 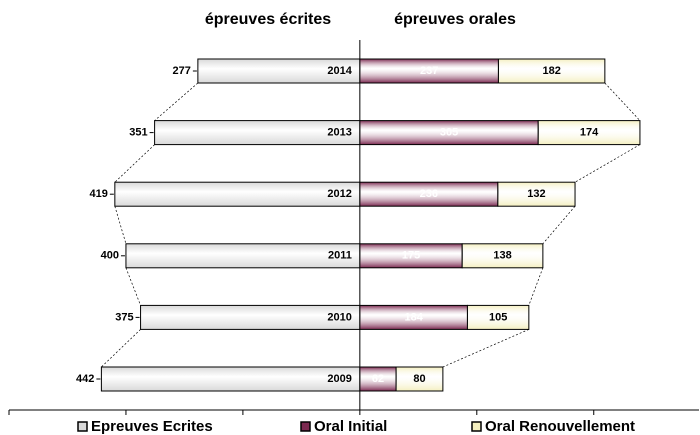 What do you see at coordinates (138, 133) in the screenshot?
I see `value-label: 351` at bounding box center [138, 133].